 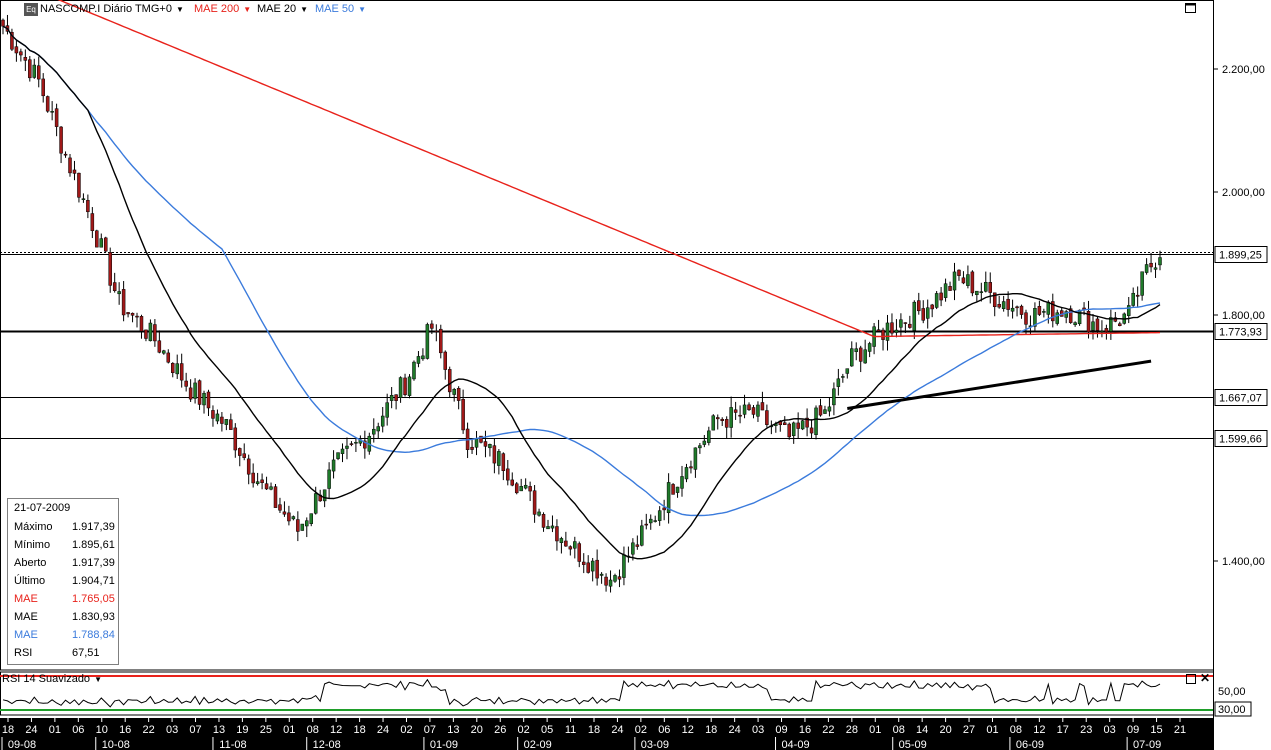 What do you see at coordinates (383, 730) in the screenshot?
I see `day-tick-label: 24` at bounding box center [383, 730].